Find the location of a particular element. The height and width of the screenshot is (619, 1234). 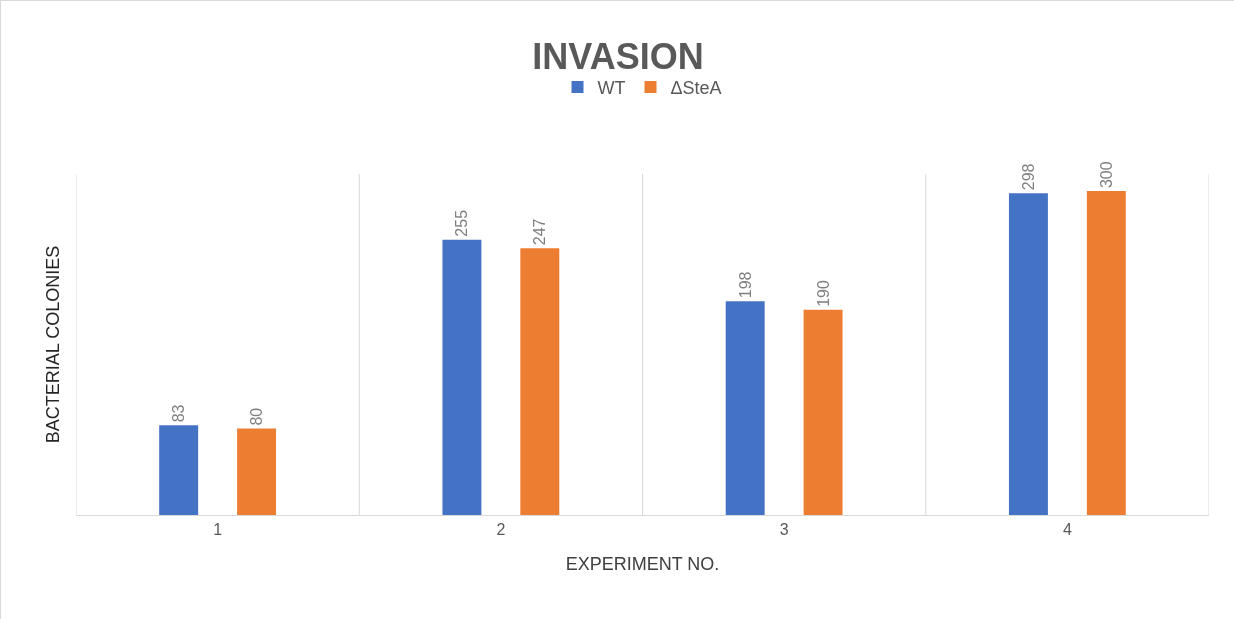

data-label: 190 is located at coordinates (823, 293).